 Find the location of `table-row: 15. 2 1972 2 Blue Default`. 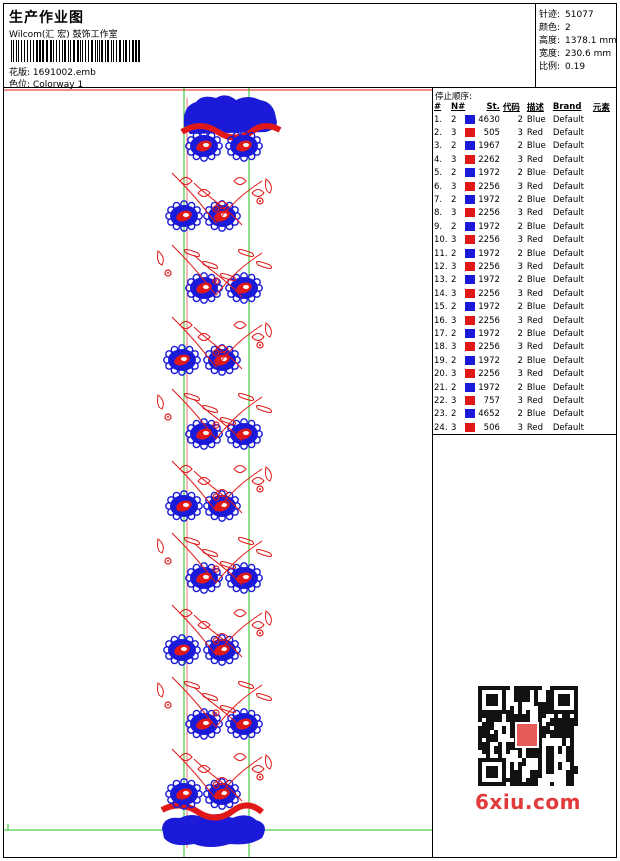

table-row: 15. 2 1972 2 Blue Default is located at coordinates (522, 306).